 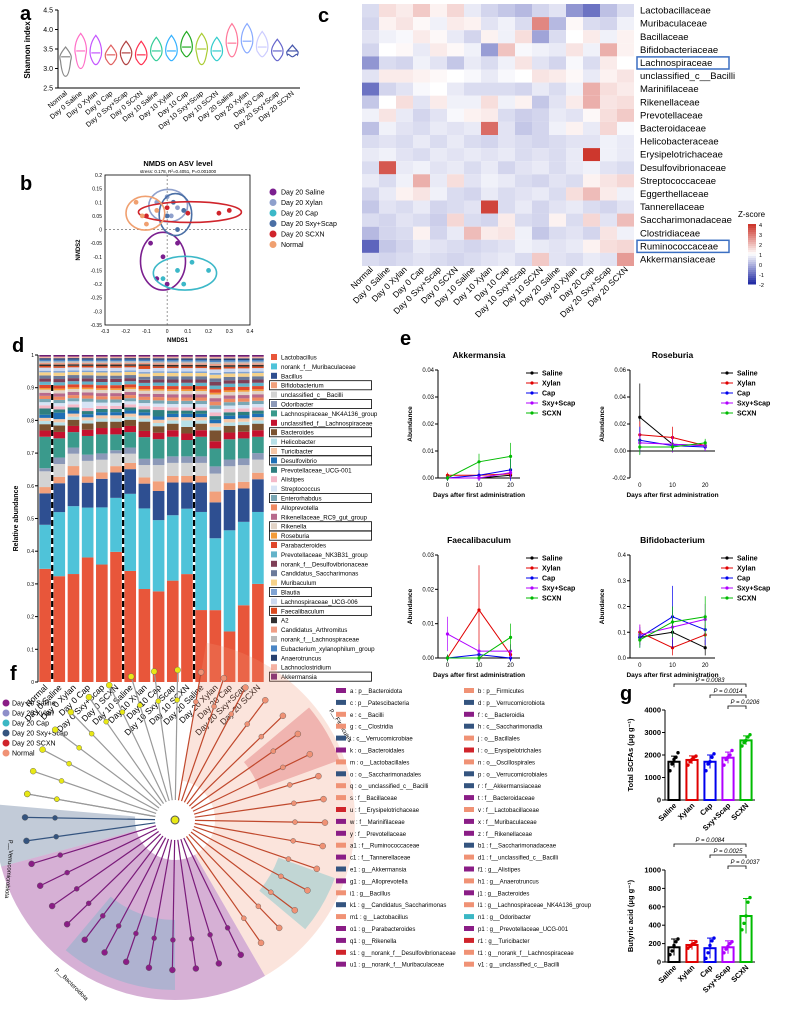 I want to click on key-label: d : p__Verrucomicrobiota, so click(x=511, y=704).